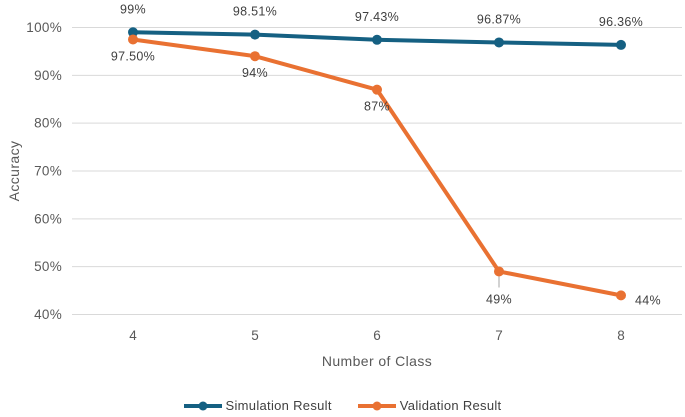 This screenshot has width=685, height=417. What do you see at coordinates (499, 299) in the screenshot?
I see `data-label-validation-result: 49%` at bounding box center [499, 299].